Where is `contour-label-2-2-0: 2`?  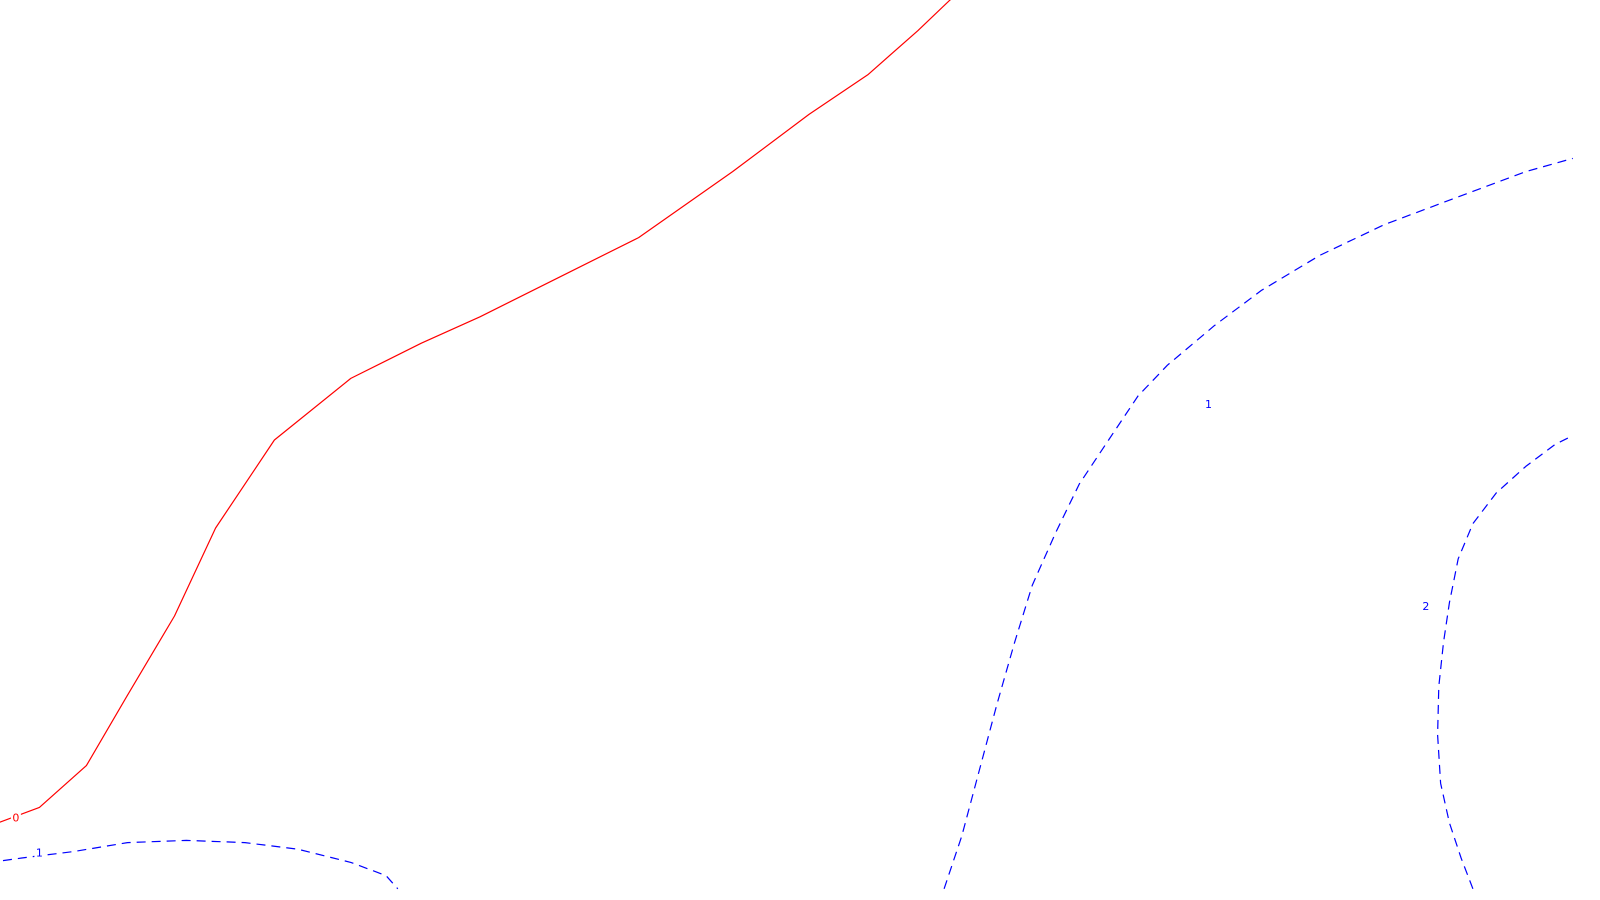 contour-label-2-2-0: 2 is located at coordinates (1425, 606).